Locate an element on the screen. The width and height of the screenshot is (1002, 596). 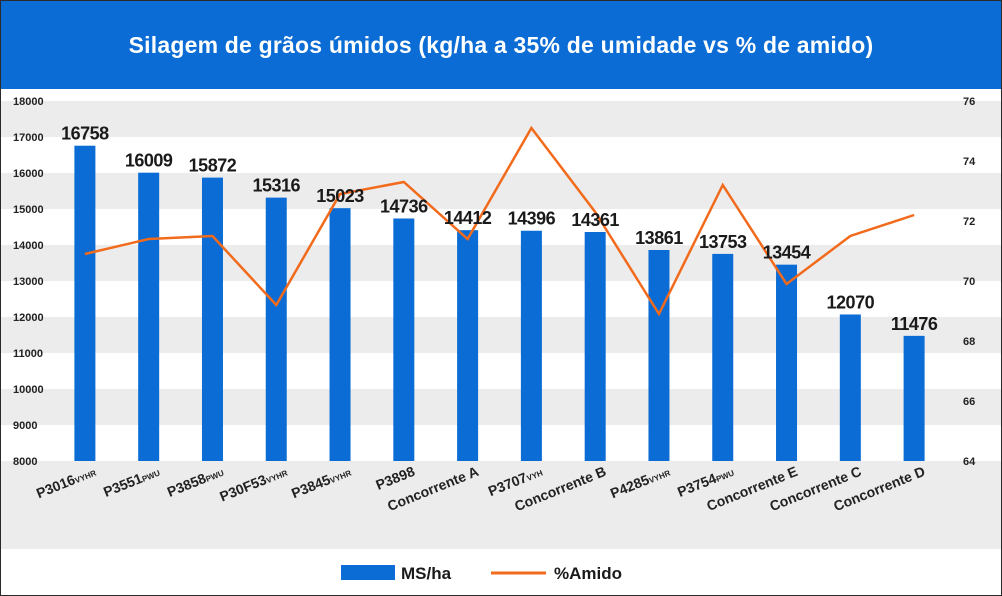
y-left-tick-label: 8000 is located at coordinates (25, 462).